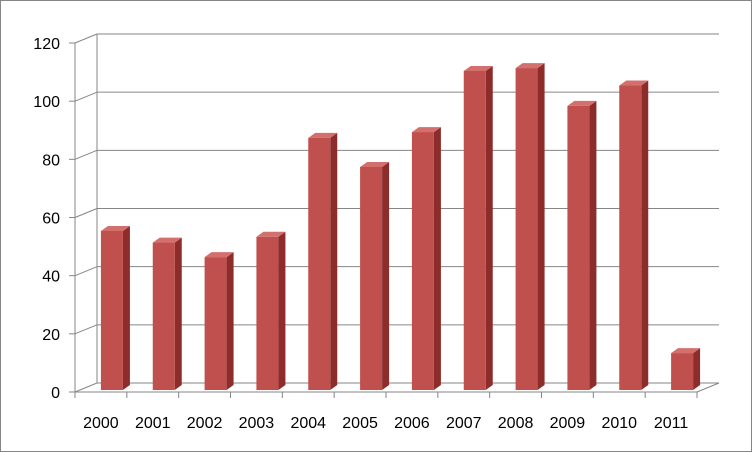 Image resolution: width=752 pixels, height=452 pixels. I want to click on y-tick-label: 120, so click(46, 44).